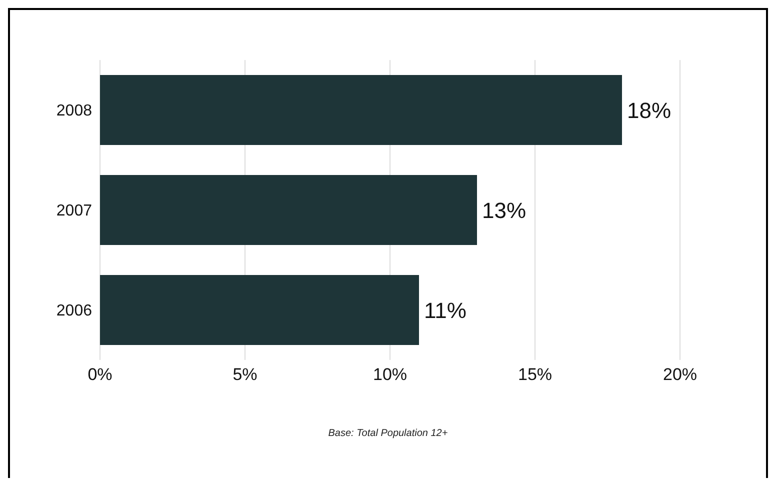 The image size is (774, 482). What do you see at coordinates (100, 374) in the screenshot?
I see `x-tick-label: 0%` at bounding box center [100, 374].